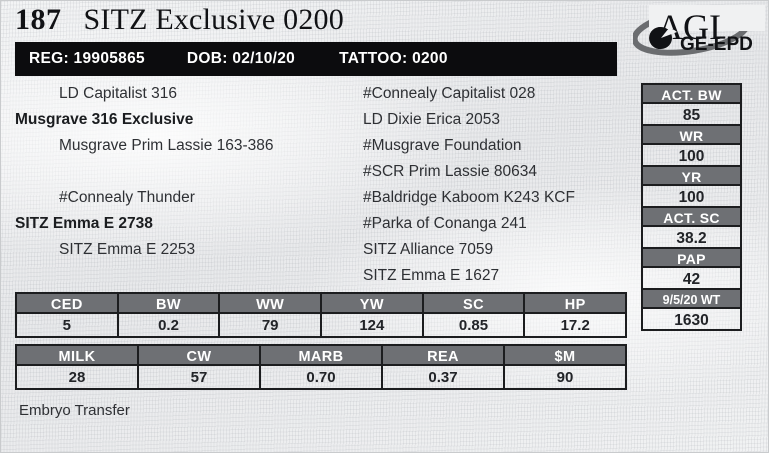  What do you see at coordinates (168, 303) in the screenshot?
I see `epd-header-cell: BW` at bounding box center [168, 303].